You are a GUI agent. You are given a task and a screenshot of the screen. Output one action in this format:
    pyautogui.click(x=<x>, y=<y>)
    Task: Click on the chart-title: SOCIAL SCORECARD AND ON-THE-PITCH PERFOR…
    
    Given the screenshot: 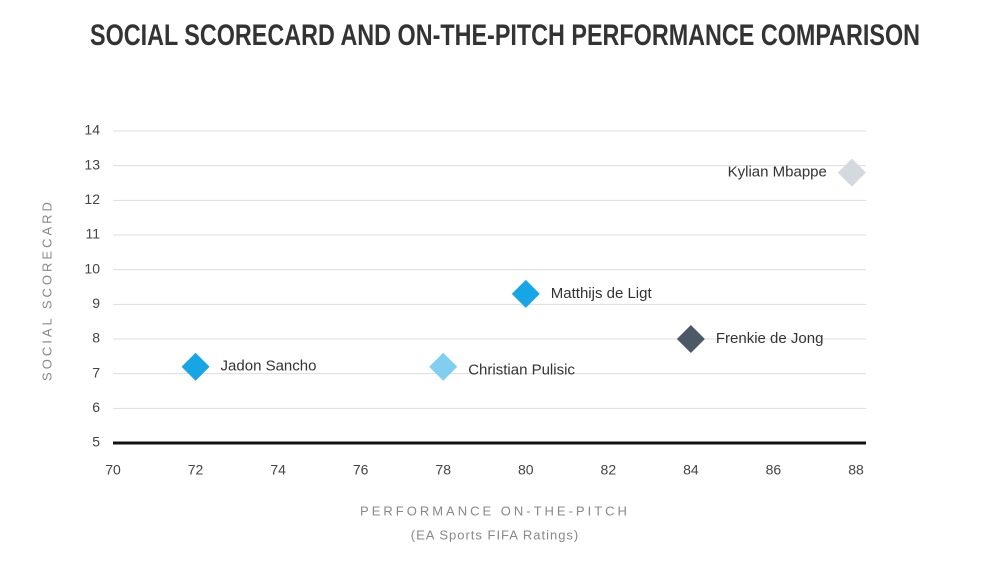 What is the action you would take?
    pyautogui.click(x=505, y=35)
    